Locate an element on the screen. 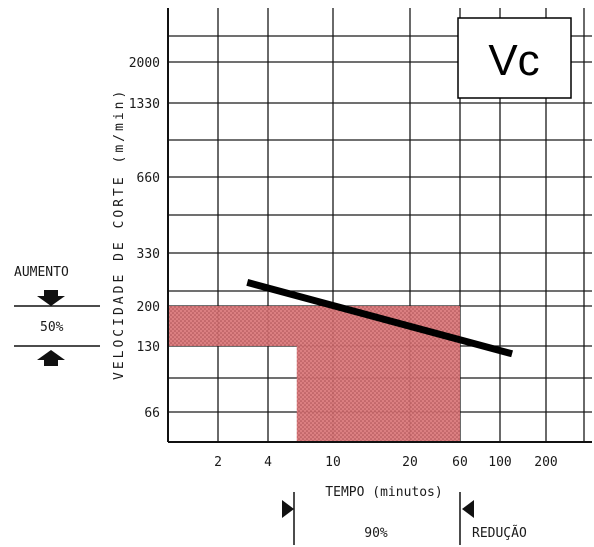 The image size is (594, 547). arrow-up-icon is located at coordinates (51, 358).